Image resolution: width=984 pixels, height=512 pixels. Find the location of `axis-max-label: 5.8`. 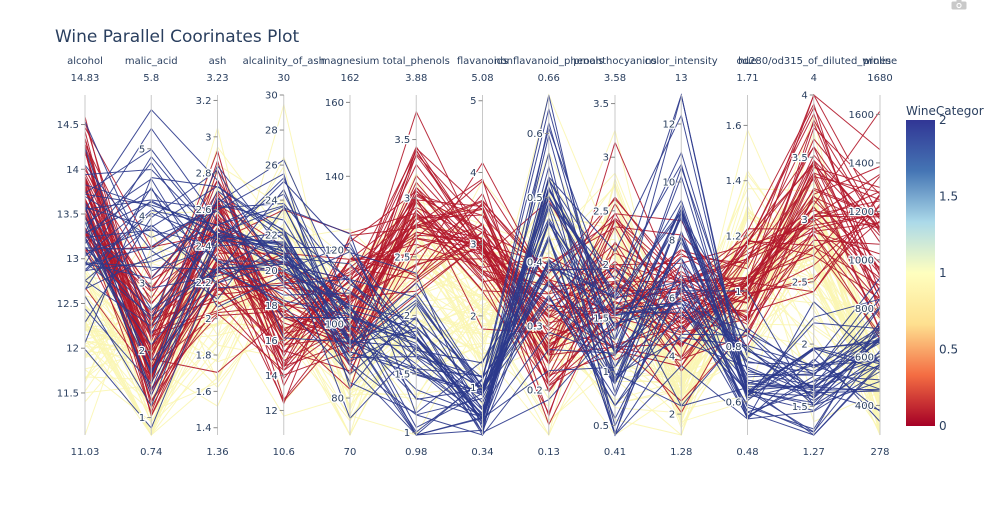

axis-max-label: 5.8 is located at coordinates (151, 78).